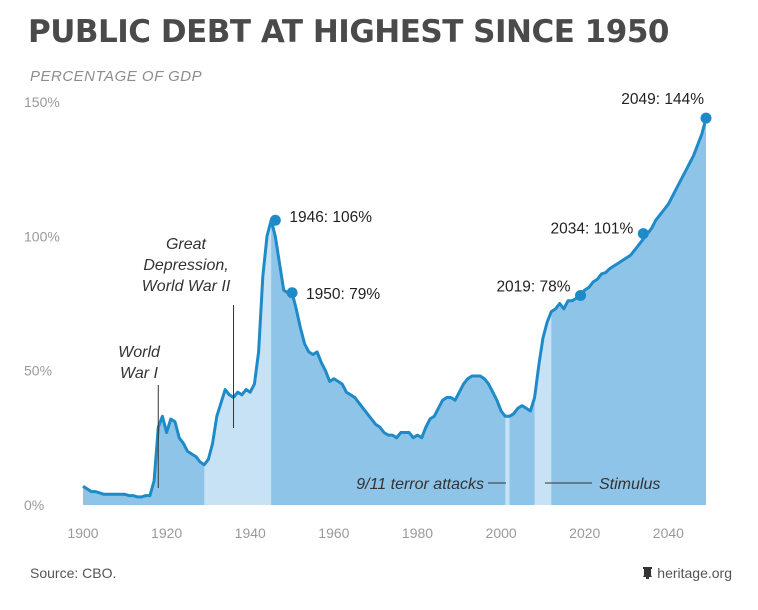  What do you see at coordinates (343, 294) in the screenshot?
I see `callout-label: 1950: 79%` at bounding box center [343, 294].